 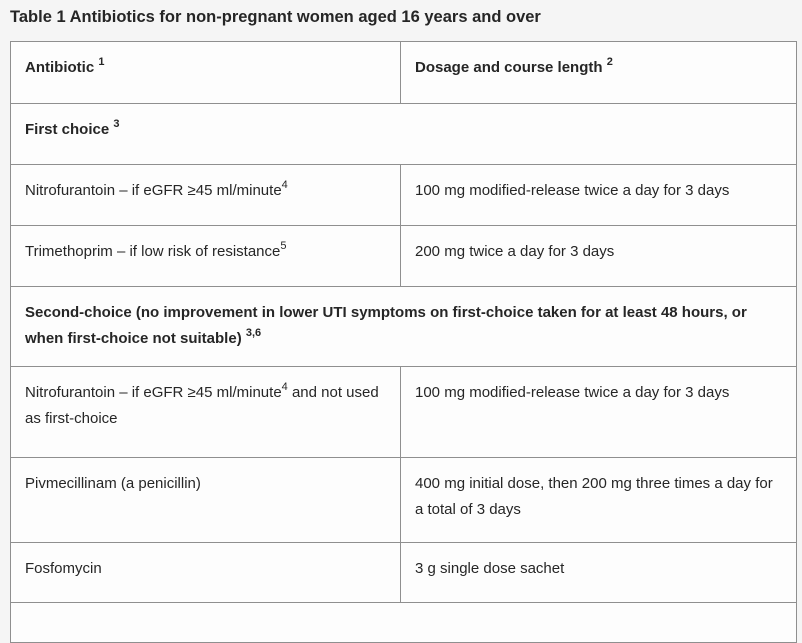 I want to click on section-cell-first-choice: First choice 3, so click(x=403, y=134).